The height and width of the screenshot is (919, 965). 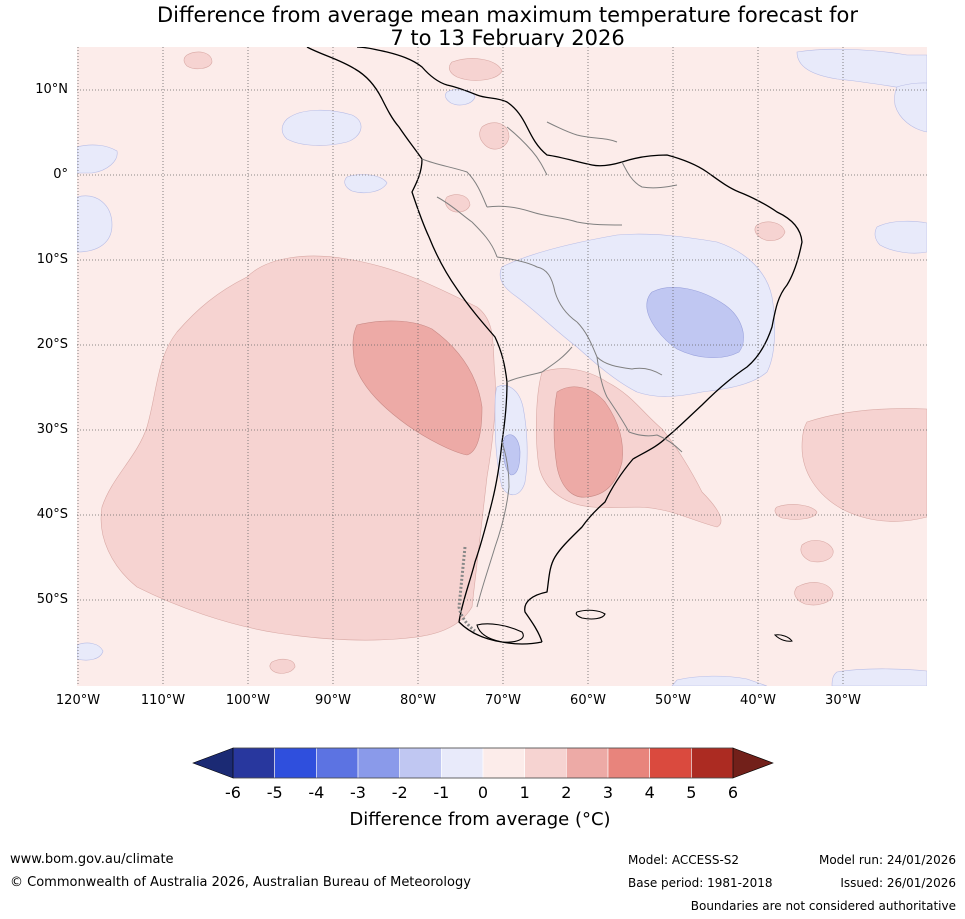 What do you see at coordinates (233, 792) in the screenshot?
I see `colorbar-tick: -6` at bounding box center [233, 792].